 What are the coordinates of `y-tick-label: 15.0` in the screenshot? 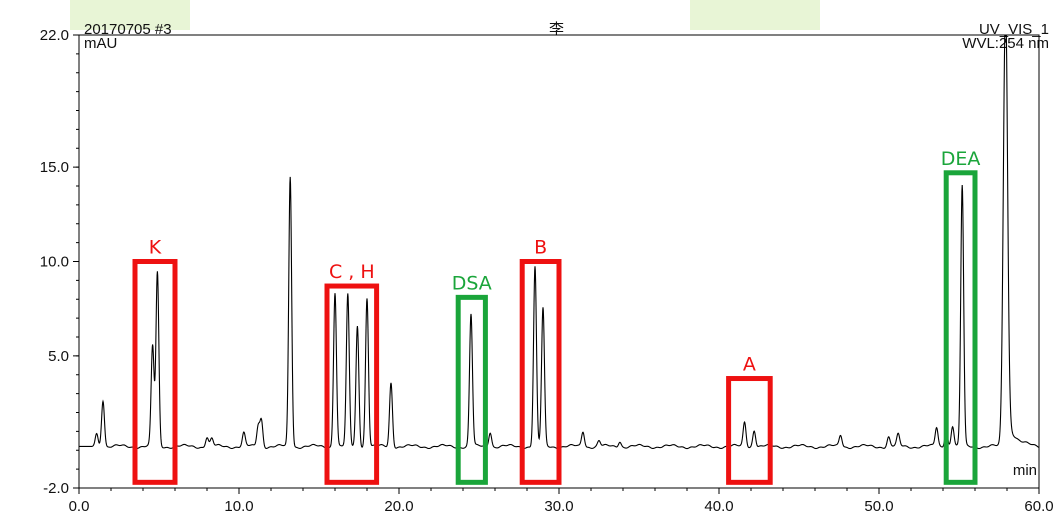 It's located at (54, 167).